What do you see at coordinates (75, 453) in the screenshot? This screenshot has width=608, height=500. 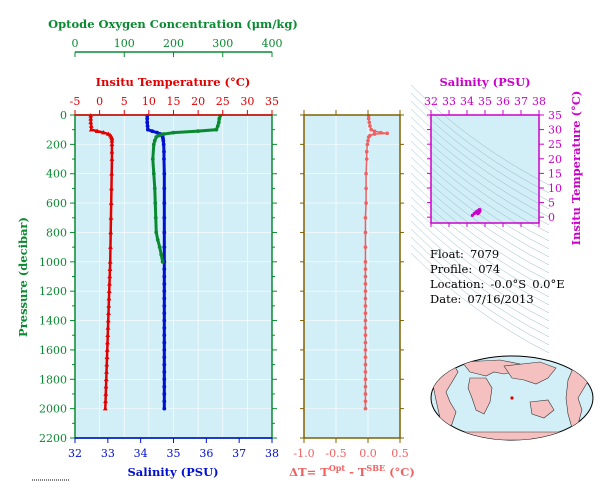 I see `salinity-tick-label: 32` at bounding box center [75, 453].